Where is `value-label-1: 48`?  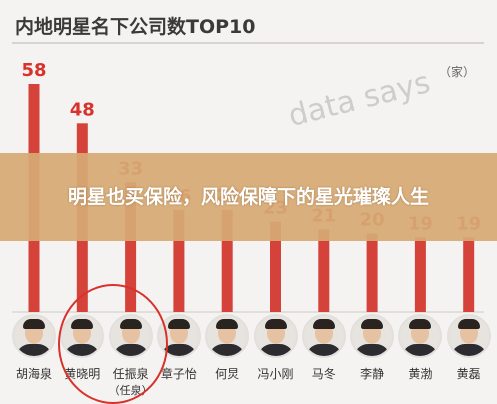
value-label-1: 48 is located at coordinates (82, 109).